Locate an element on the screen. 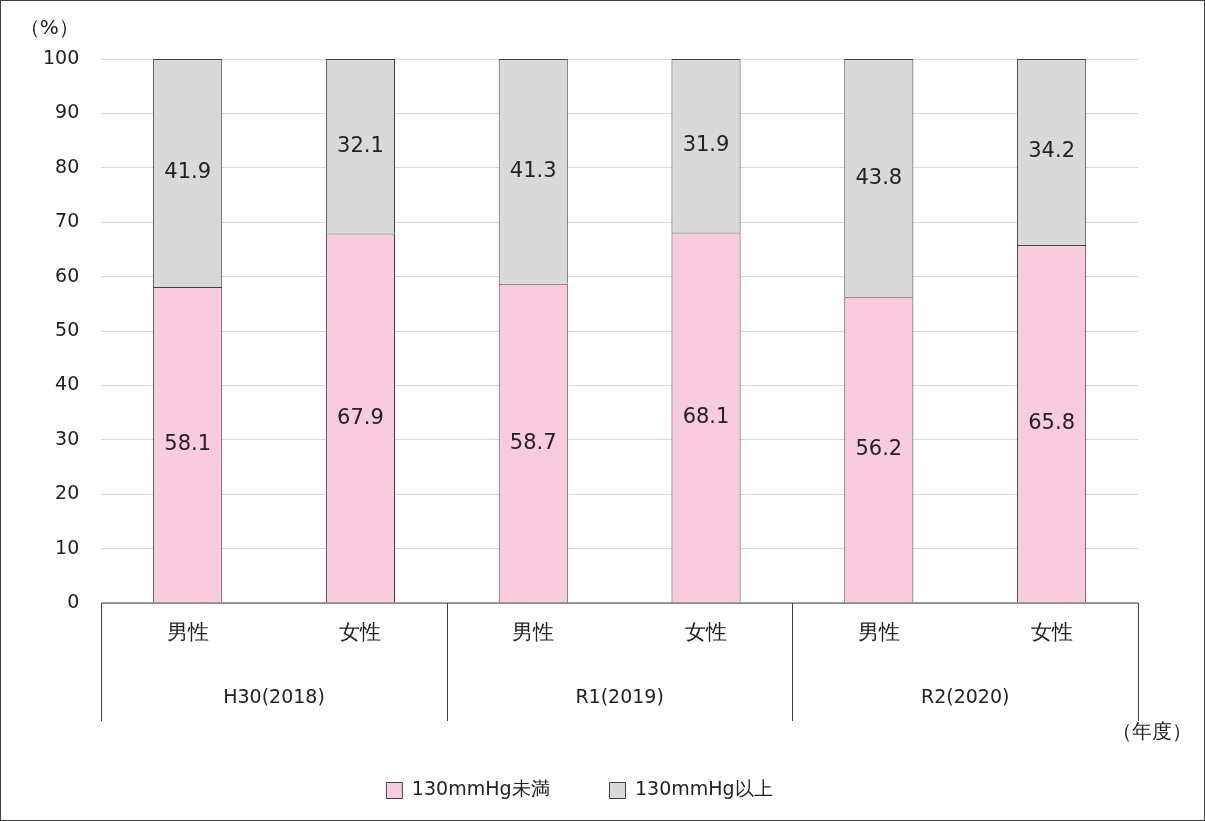  data-label: 31.9 is located at coordinates (706, 144).